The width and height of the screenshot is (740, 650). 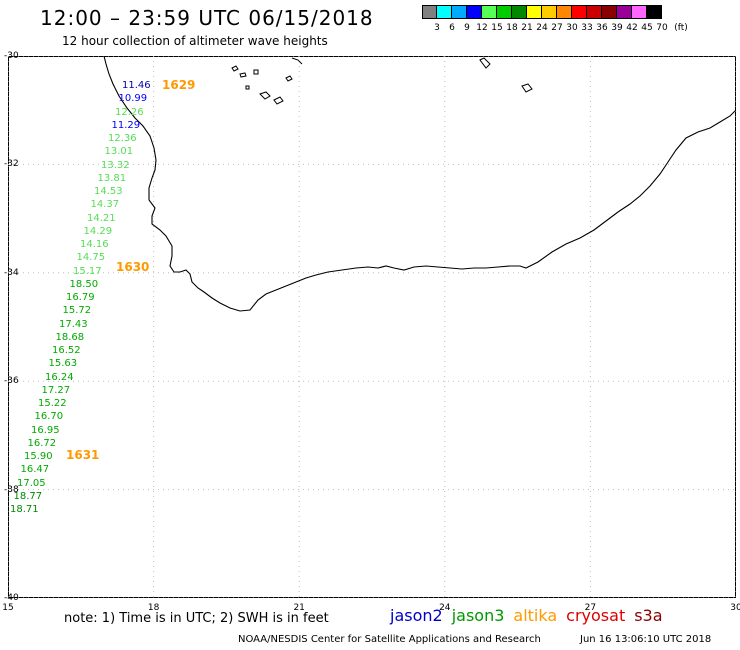 What do you see at coordinates (735, 608) in the screenshot?
I see `longitude-label: 30` at bounding box center [735, 608].